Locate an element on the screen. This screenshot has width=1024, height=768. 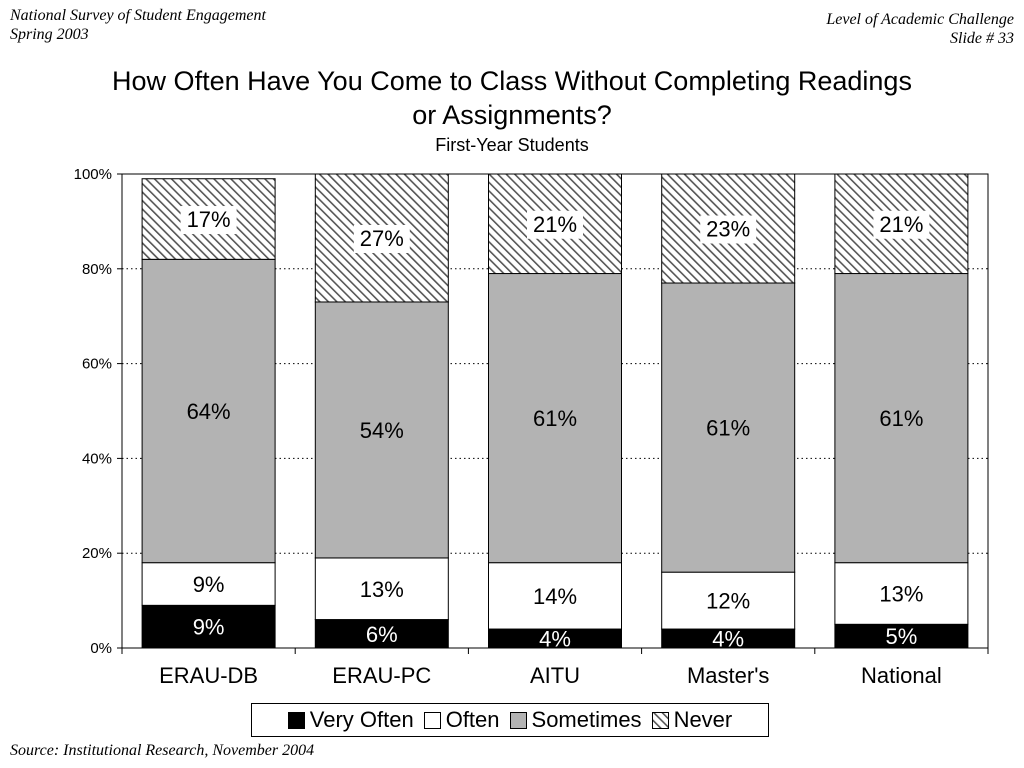
legend-item-often: Often is located at coordinates (461, 720).